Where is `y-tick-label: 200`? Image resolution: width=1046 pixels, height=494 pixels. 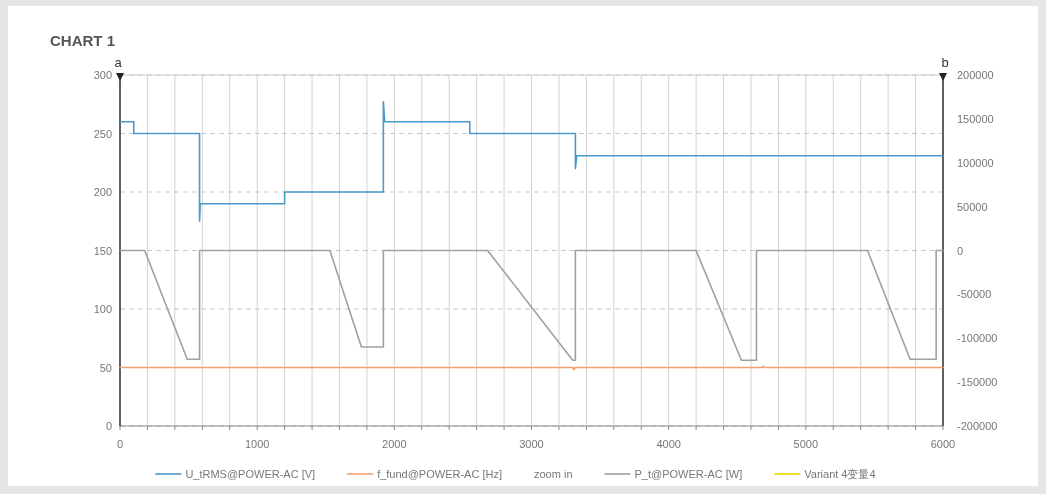 y-tick-label: 200 is located at coordinates (102, 192).